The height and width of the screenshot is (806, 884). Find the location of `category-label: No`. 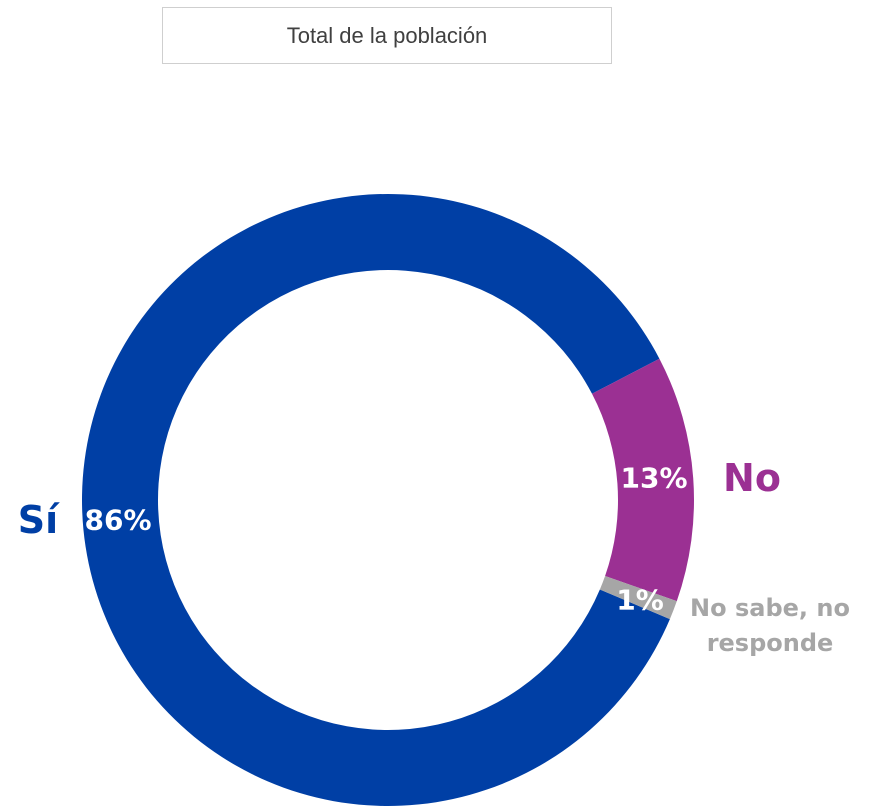

category-label: No is located at coordinates (752, 478).